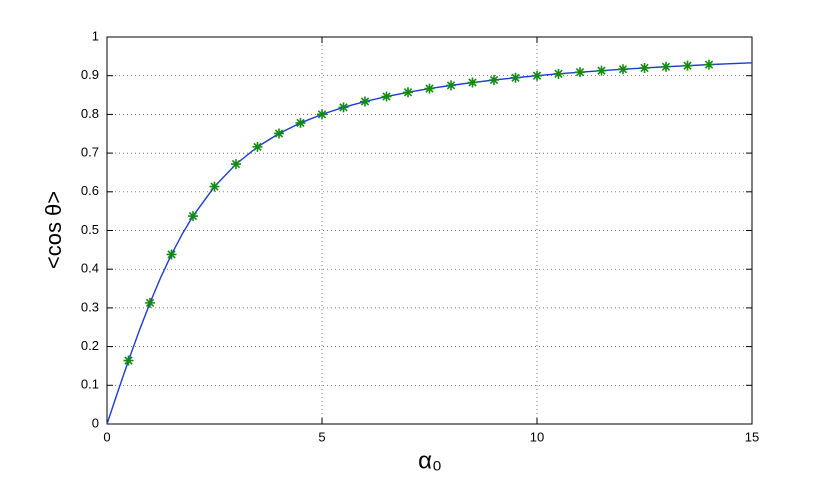 This screenshot has width=830, height=478. Describe the element at coordinates (90, 74) in the screenshot. I see `y-tick-label: 0.9` at that location.